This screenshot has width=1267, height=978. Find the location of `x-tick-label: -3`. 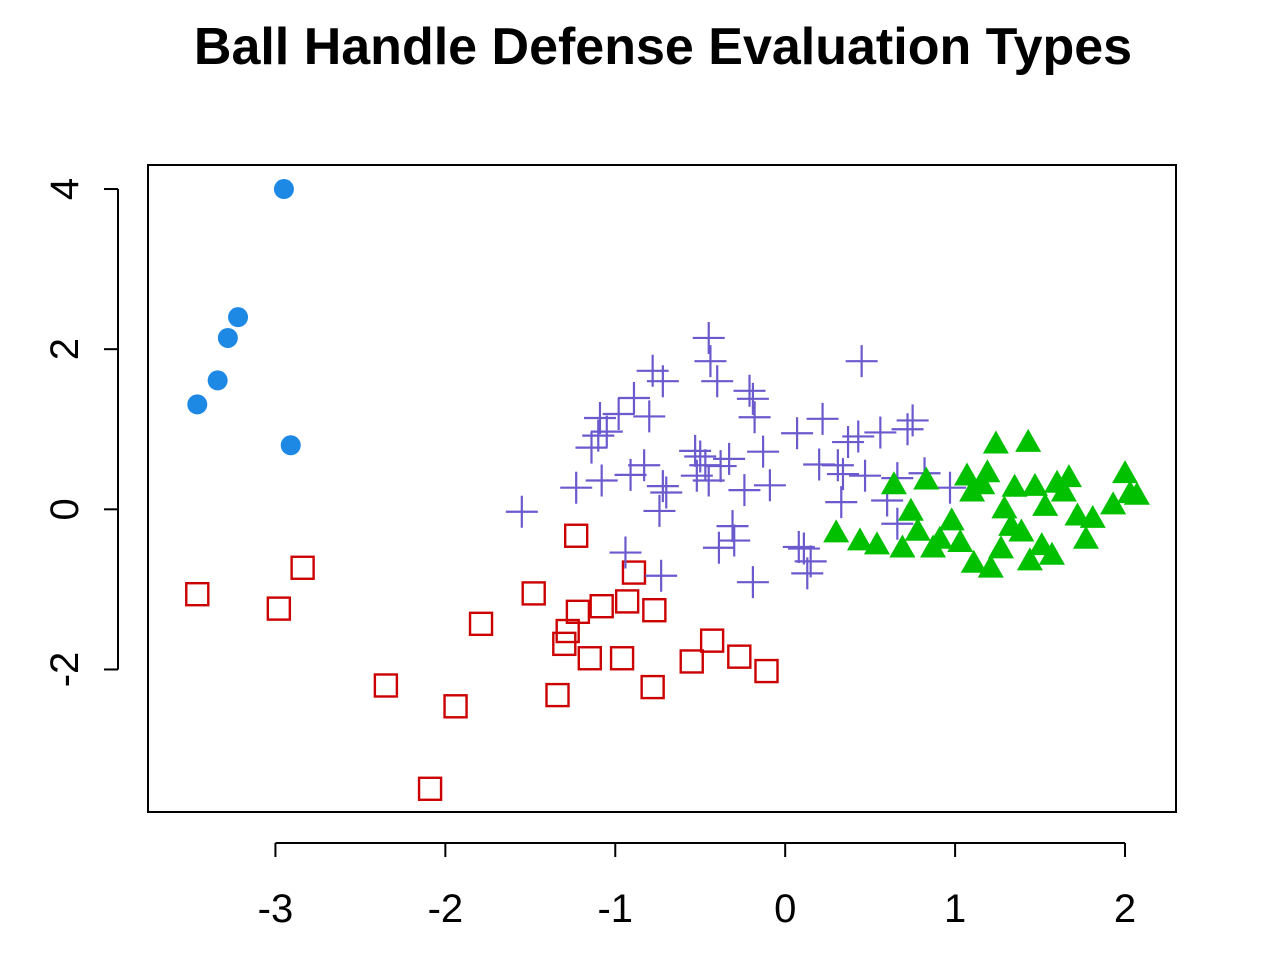

x-tick-label: -3 is located at coordinates (276, 909).